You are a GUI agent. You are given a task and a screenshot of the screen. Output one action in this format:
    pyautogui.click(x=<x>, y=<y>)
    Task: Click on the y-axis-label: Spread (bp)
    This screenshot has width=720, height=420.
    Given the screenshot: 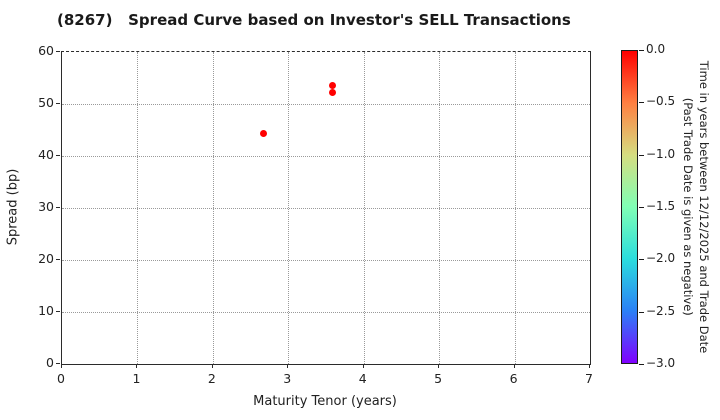 What is the action you would take?
    pyautogui.click(x=13, y=207)
    